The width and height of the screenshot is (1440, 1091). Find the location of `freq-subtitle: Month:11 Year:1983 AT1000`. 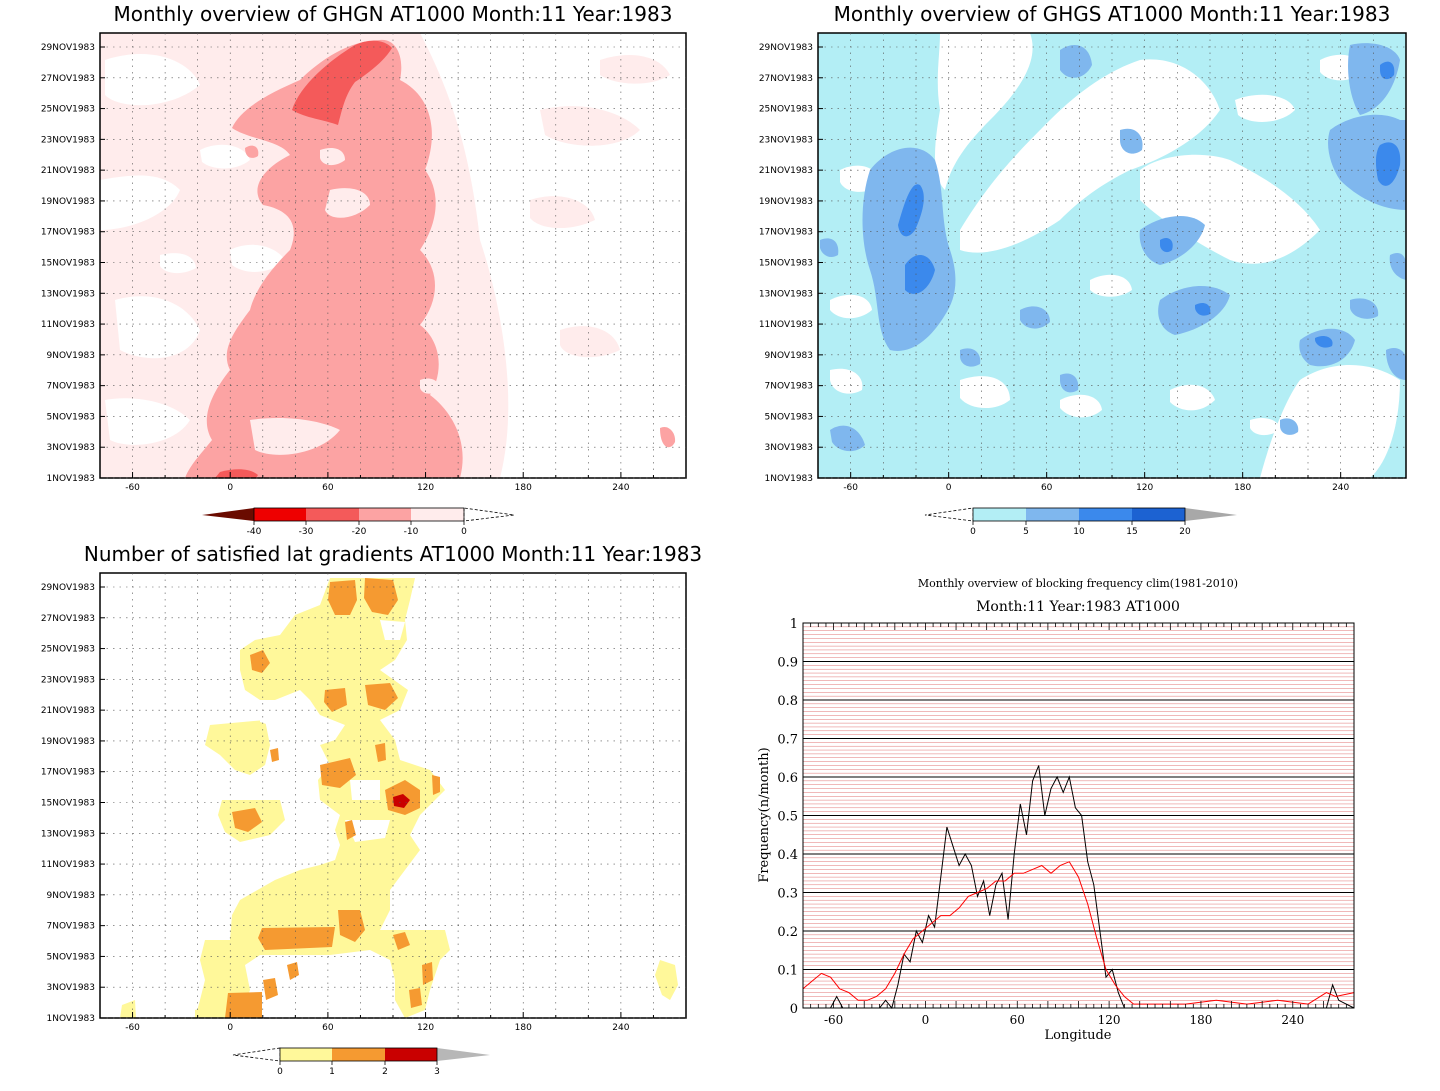

freq-subtitle: Month:11 Year:1983 AT1000 is located at coordinates (1078, 607).